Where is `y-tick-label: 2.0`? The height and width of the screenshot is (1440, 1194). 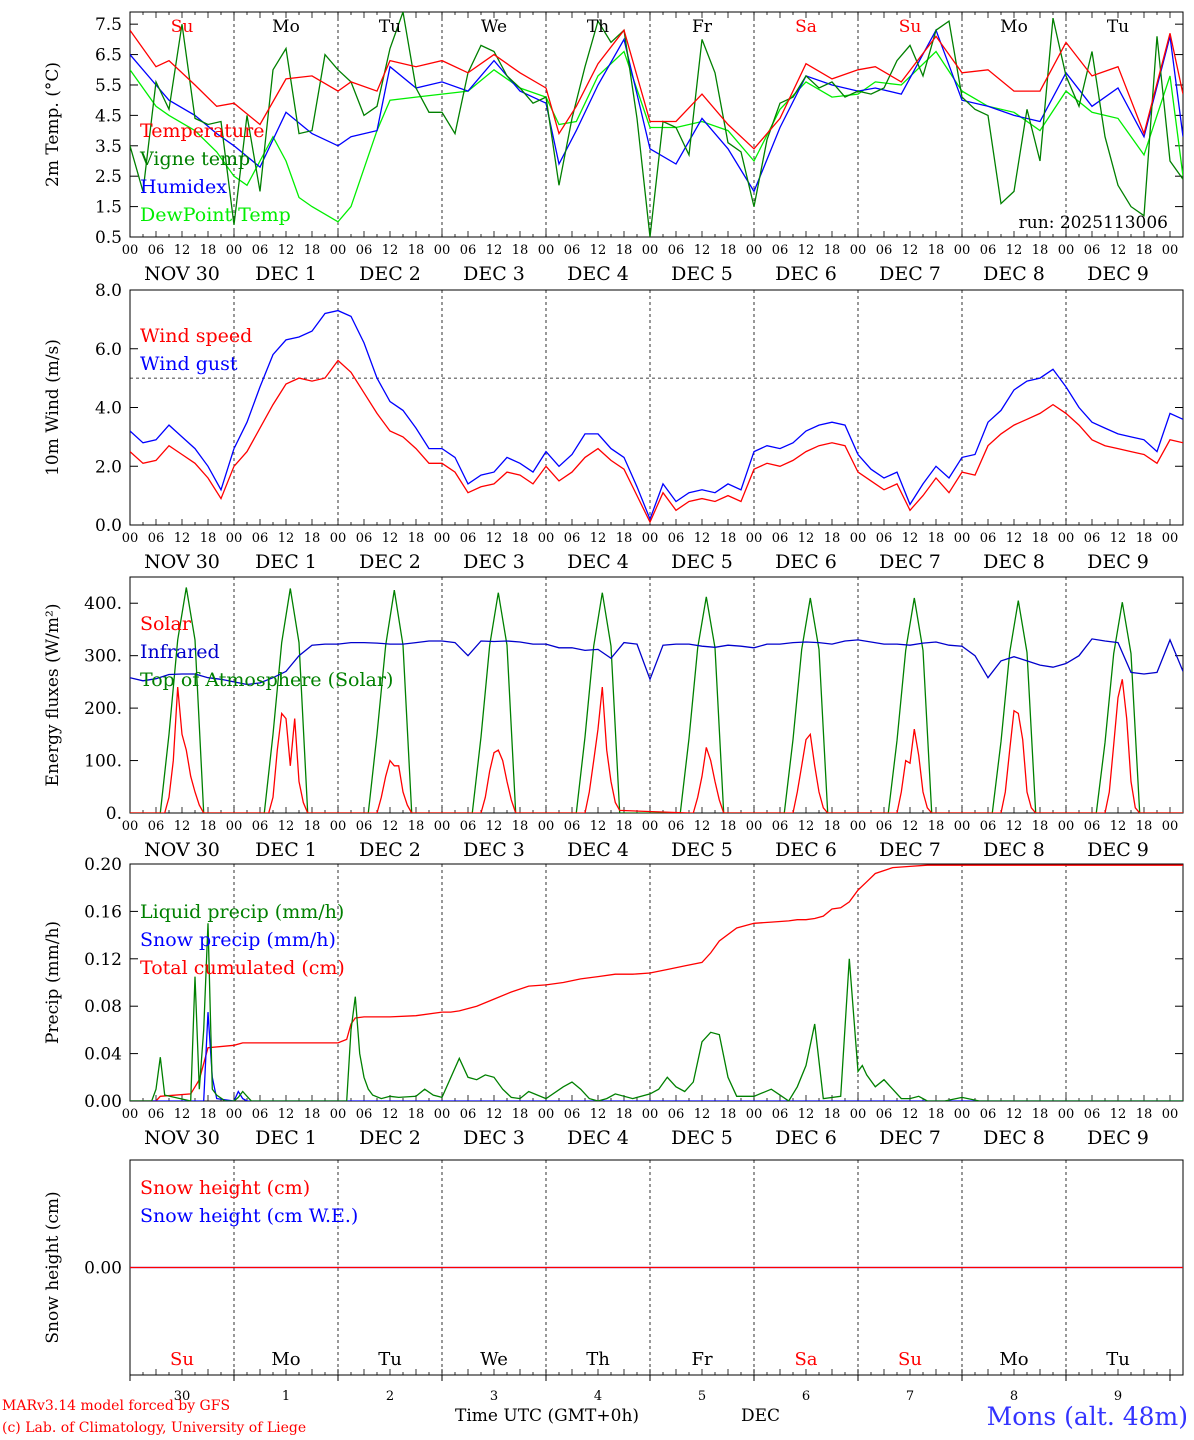
y-tick-label: 2.0 is located at coordinates (108, 467).